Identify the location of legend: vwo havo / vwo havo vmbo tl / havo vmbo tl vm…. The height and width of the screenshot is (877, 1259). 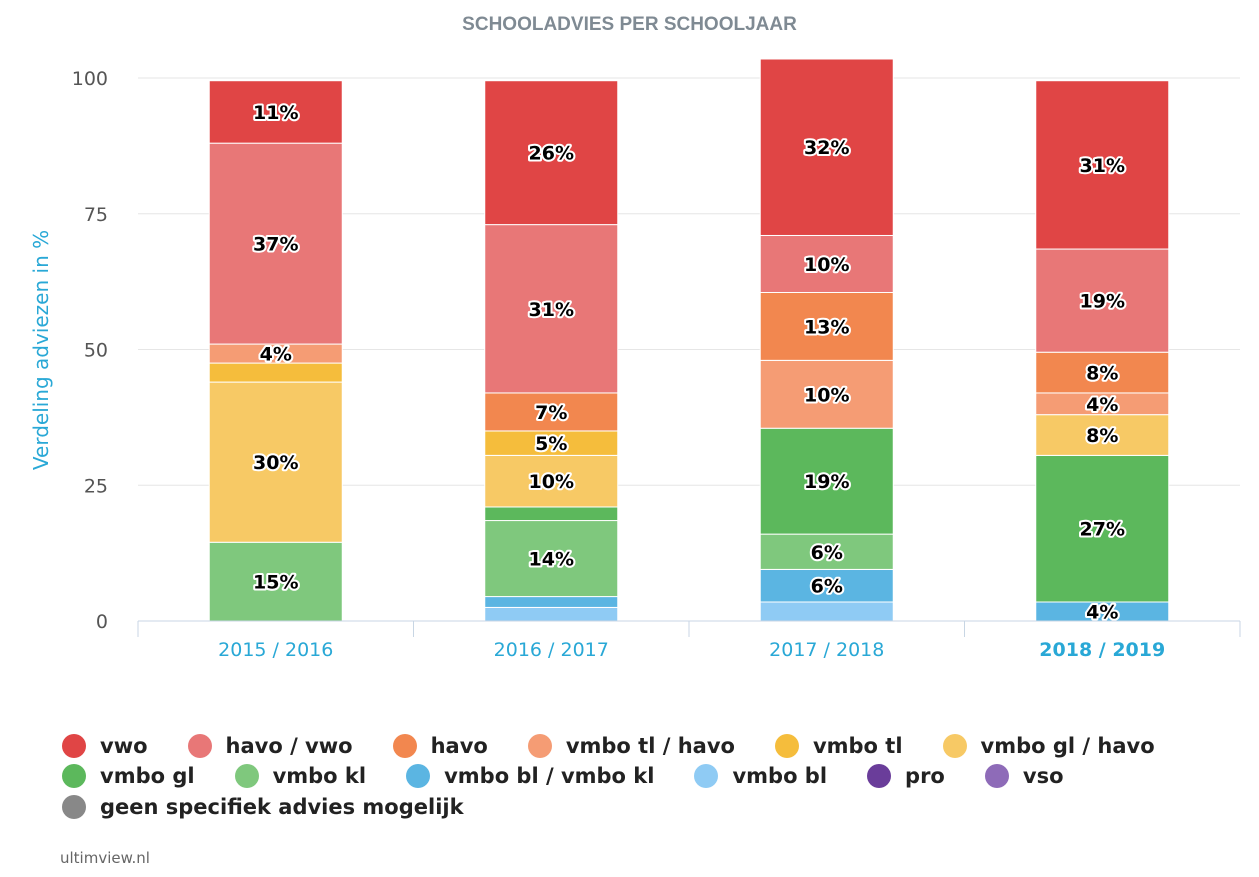
(647, 777).